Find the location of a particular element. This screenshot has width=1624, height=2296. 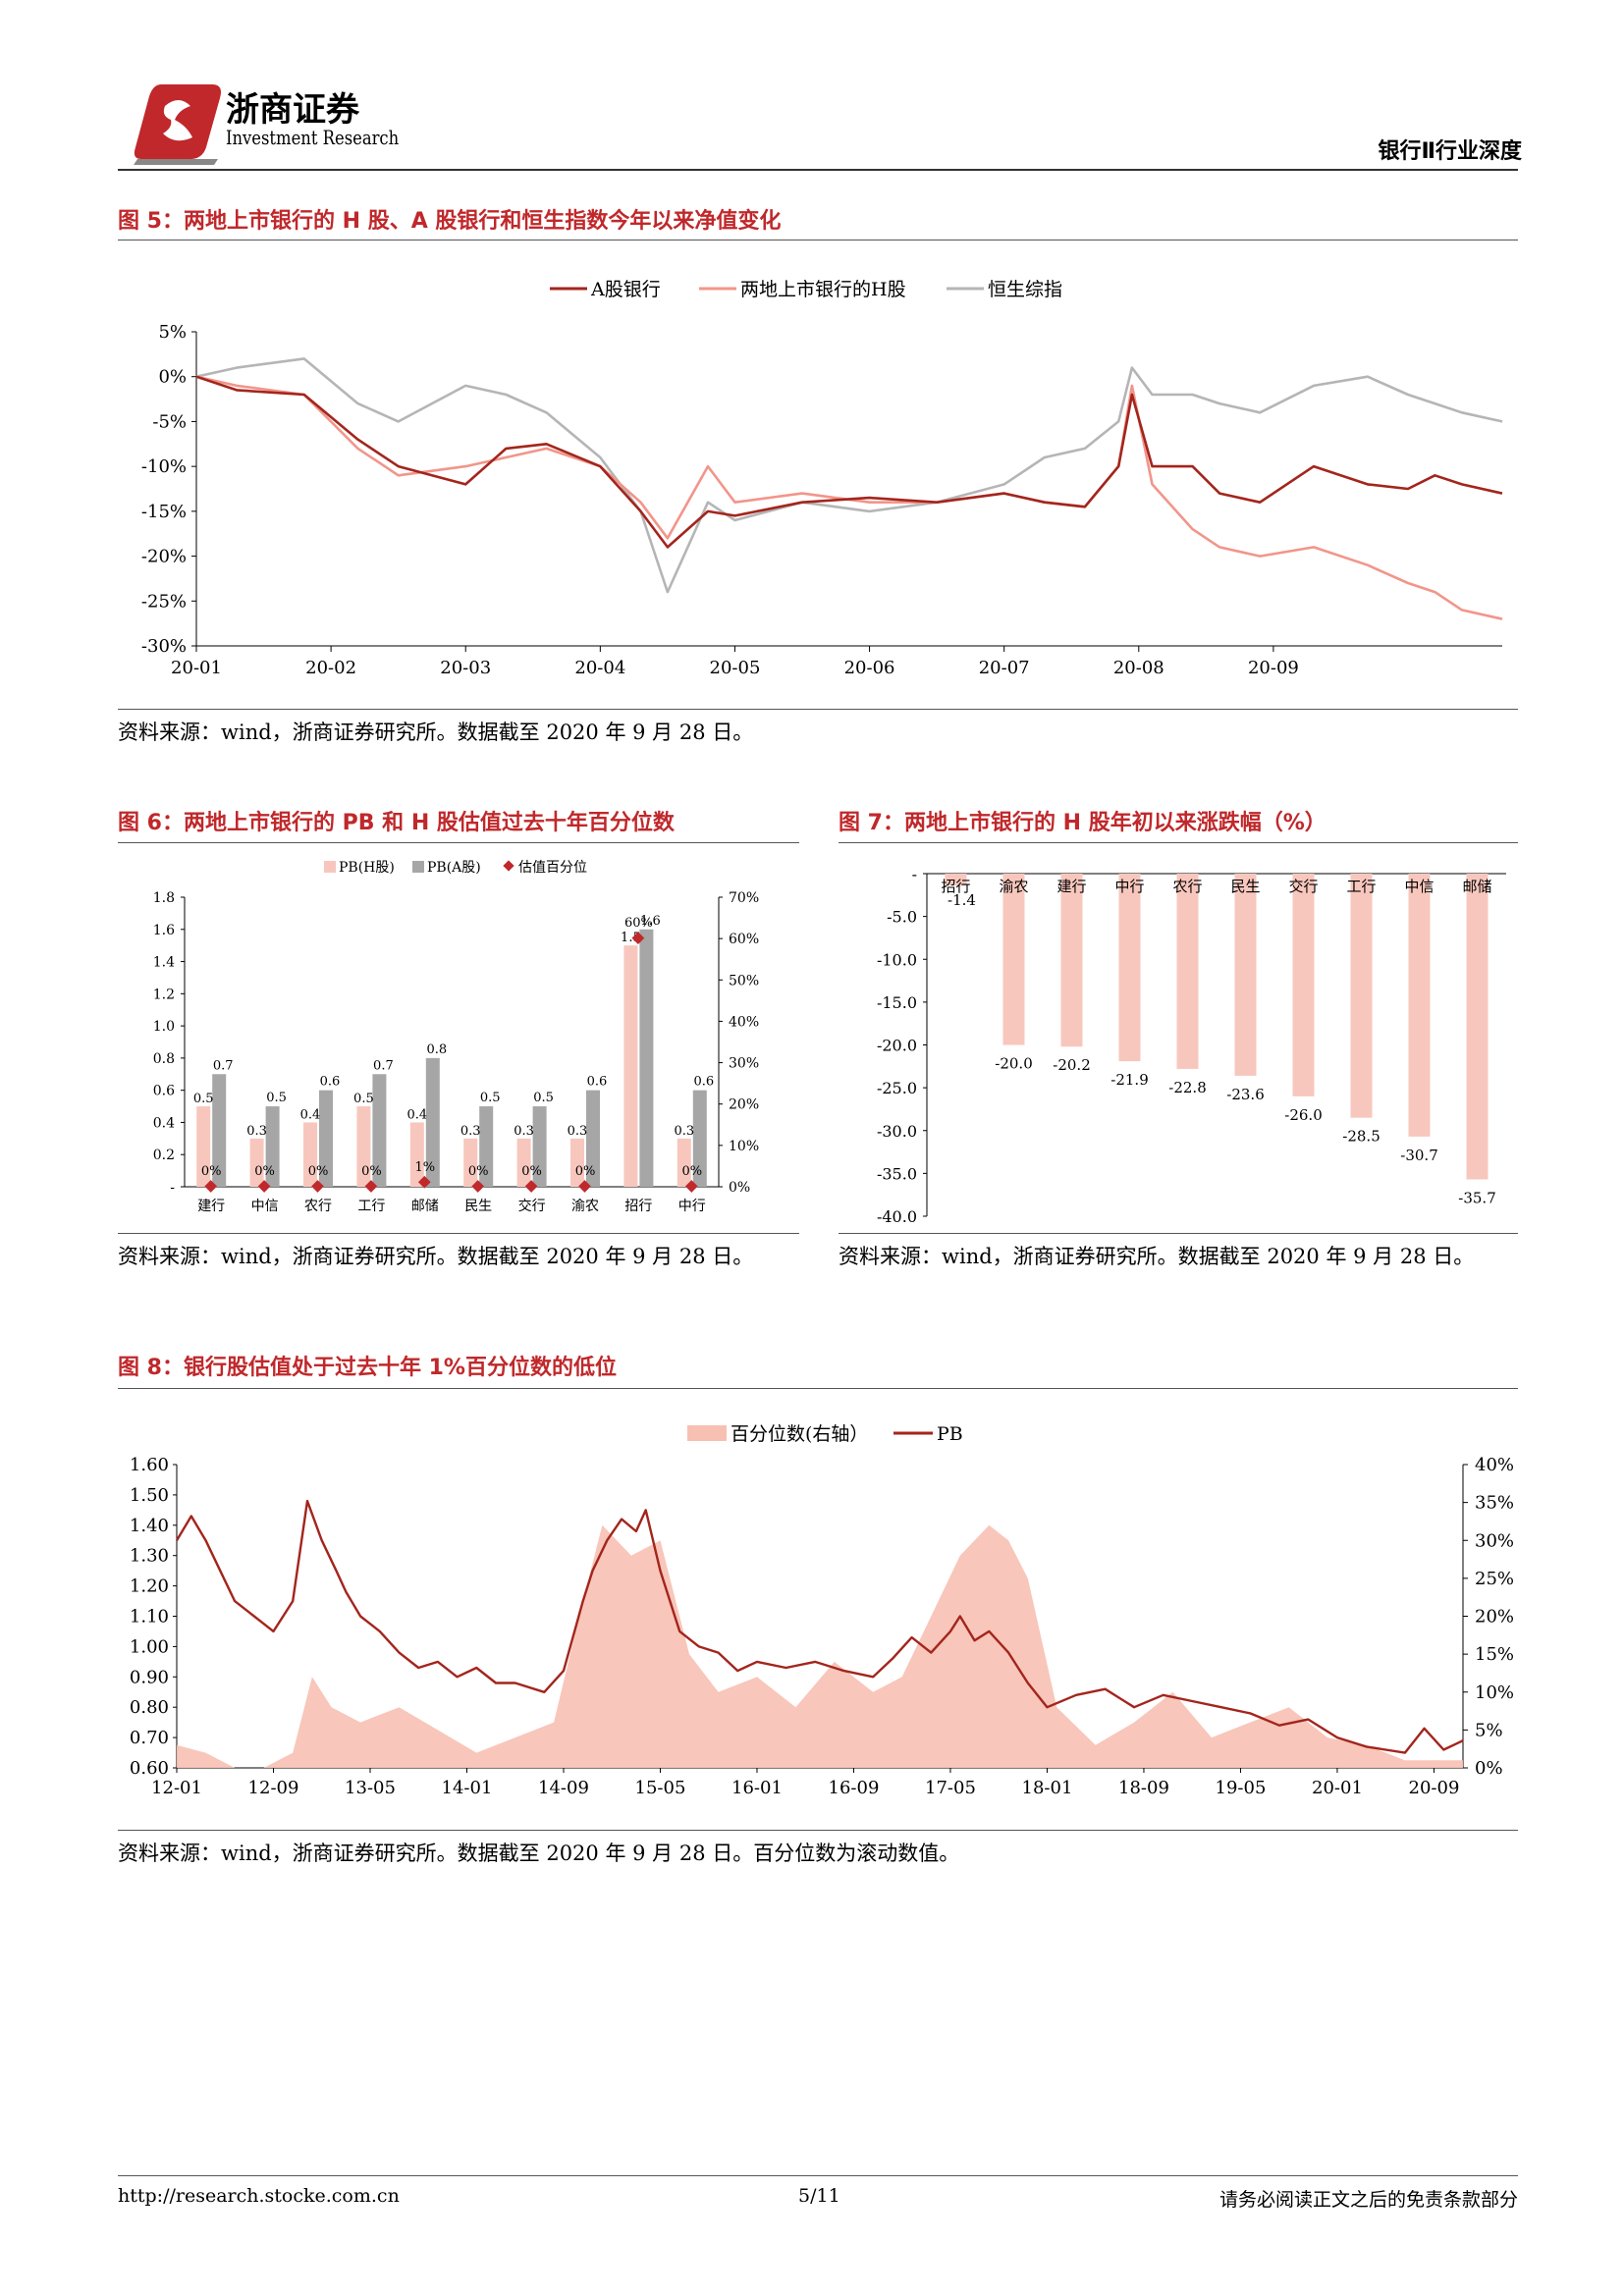

fig6-y-right-tick-label: 30% is located at coordinates (744, 1064).